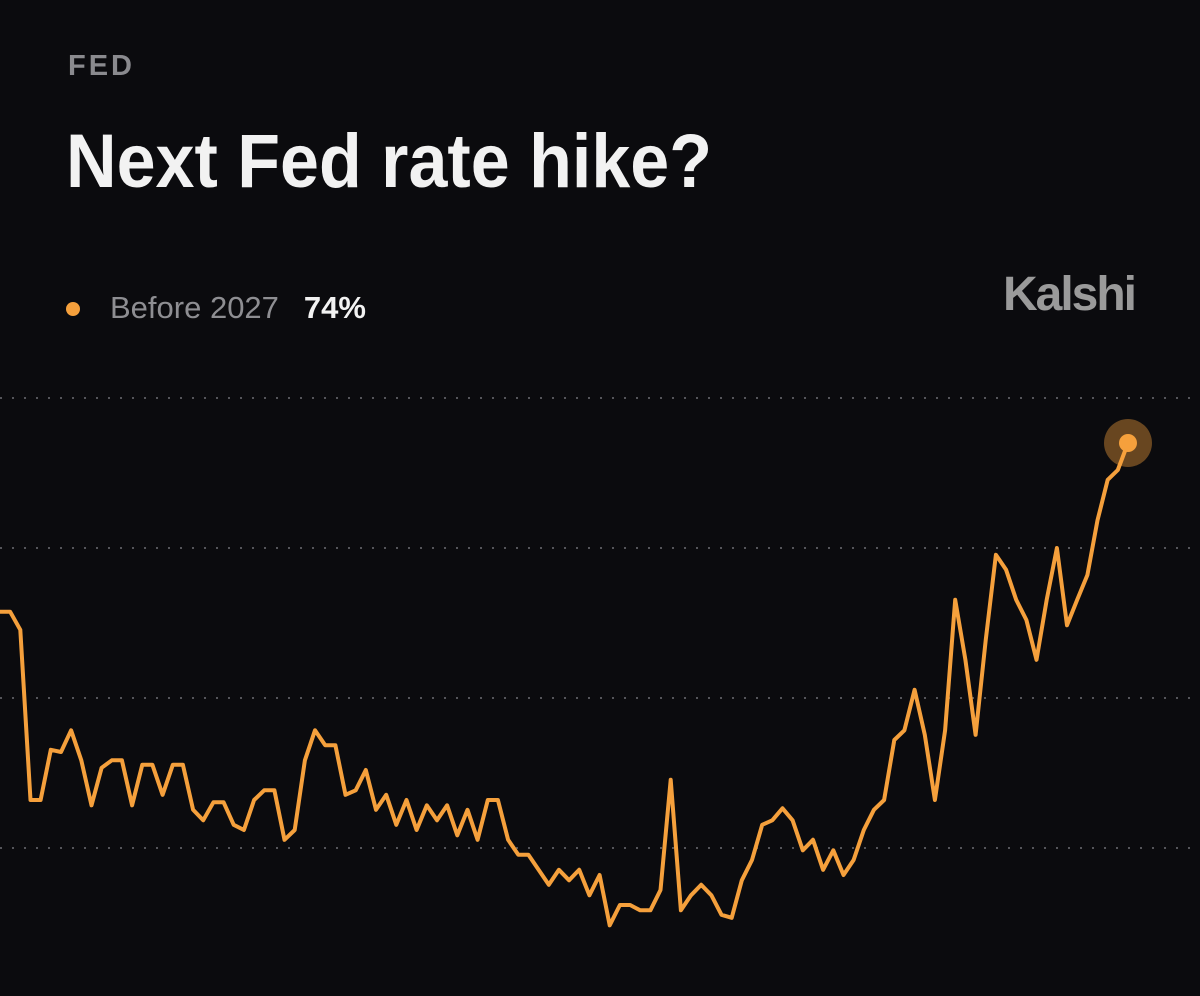 The width and height of the screenshot is (1200, 996). What do you see at coordinates (335, 307) in the screenshot?
I see `legend-value: 74%` at bounding box center [335, 307].